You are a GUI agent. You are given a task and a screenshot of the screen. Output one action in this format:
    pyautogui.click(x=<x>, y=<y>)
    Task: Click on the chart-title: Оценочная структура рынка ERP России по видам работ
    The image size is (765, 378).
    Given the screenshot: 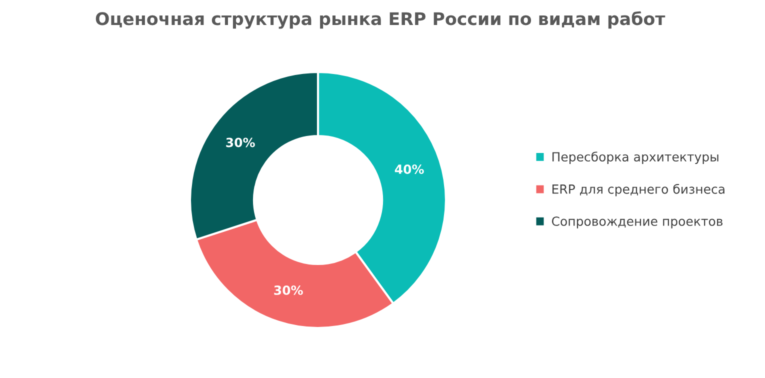 What is the action you would take?
    pyautogui.click(x=381, y=20)
    